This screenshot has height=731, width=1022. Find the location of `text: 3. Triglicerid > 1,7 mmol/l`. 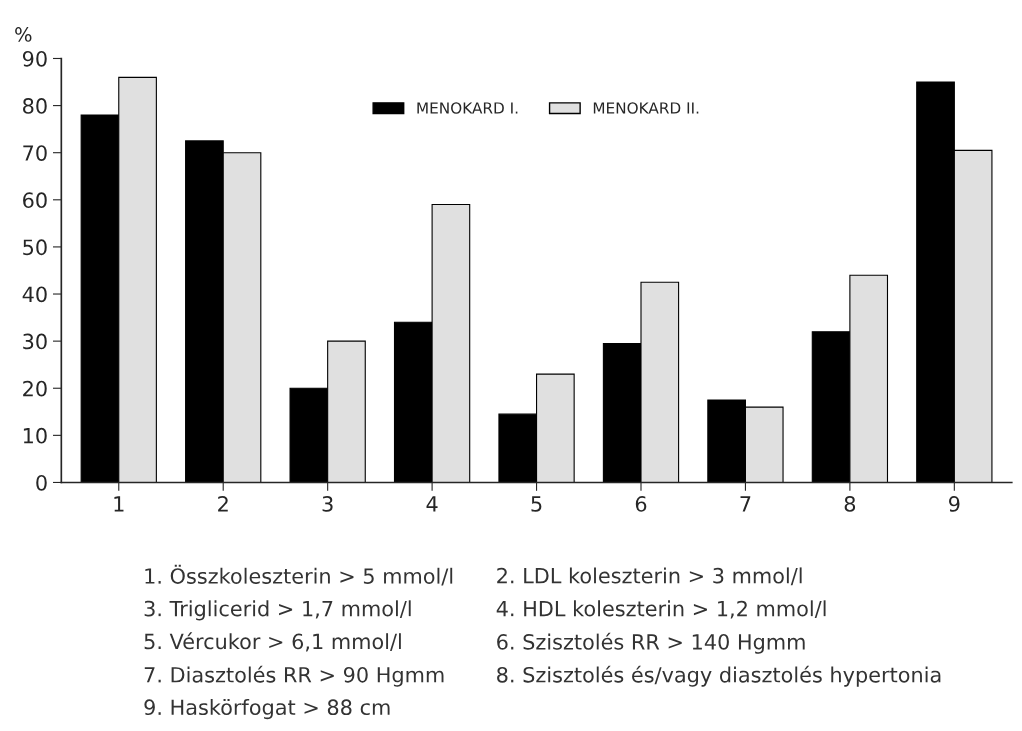

text: 3. Triglicerid > 1,7 mmol/l is located at coordinates (277, 610).